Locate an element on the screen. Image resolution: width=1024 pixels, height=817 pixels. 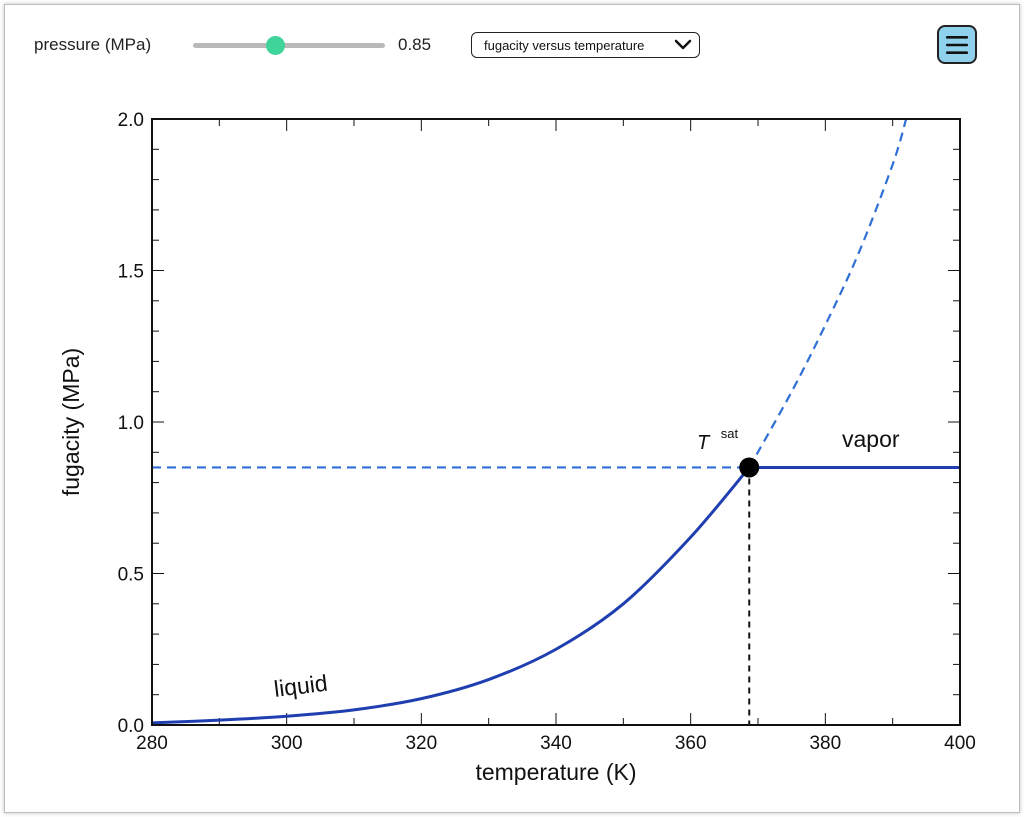
menu-button is located at coordinates (957, 44).